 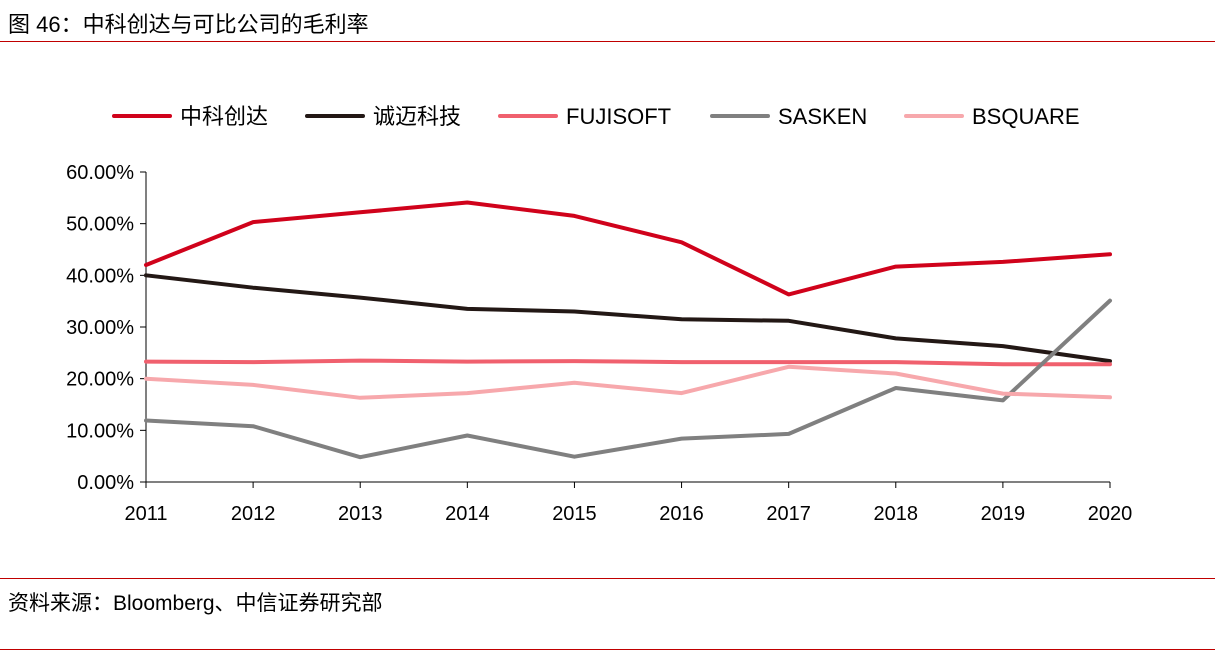 What do you see at coordinates (896, 514) in the screenshot?
I see `x-tick-label: 2018` at bounding box center [896, 514].